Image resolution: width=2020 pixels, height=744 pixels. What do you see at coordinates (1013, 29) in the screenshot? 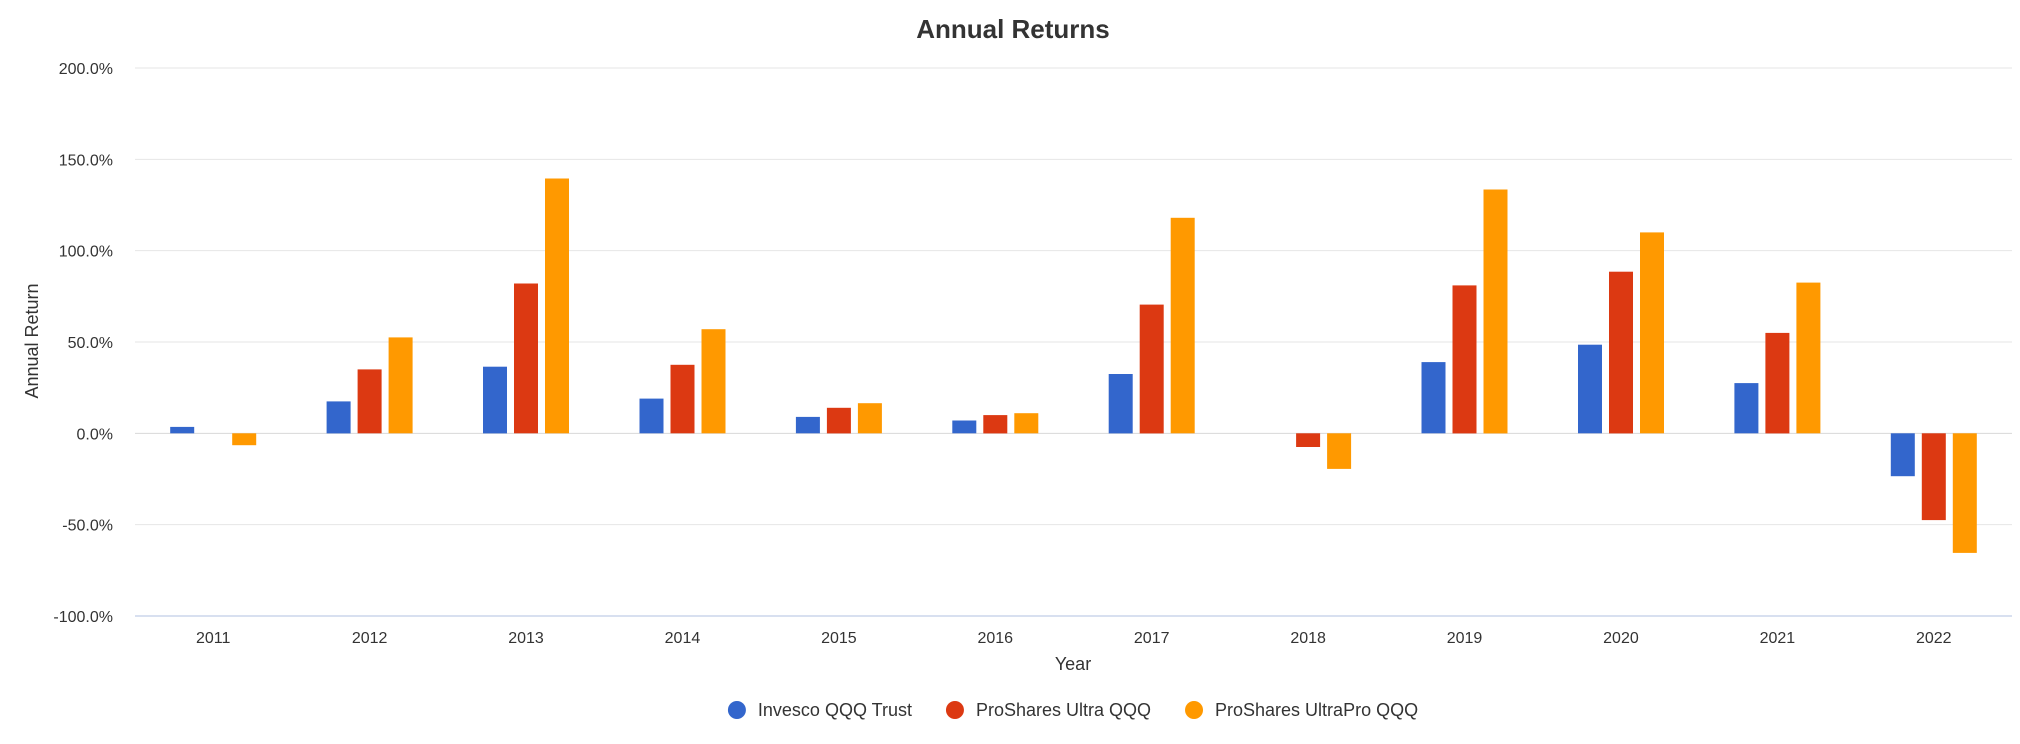
I see `chart-title: Annual Returns` at bounding box center [1013, 29].